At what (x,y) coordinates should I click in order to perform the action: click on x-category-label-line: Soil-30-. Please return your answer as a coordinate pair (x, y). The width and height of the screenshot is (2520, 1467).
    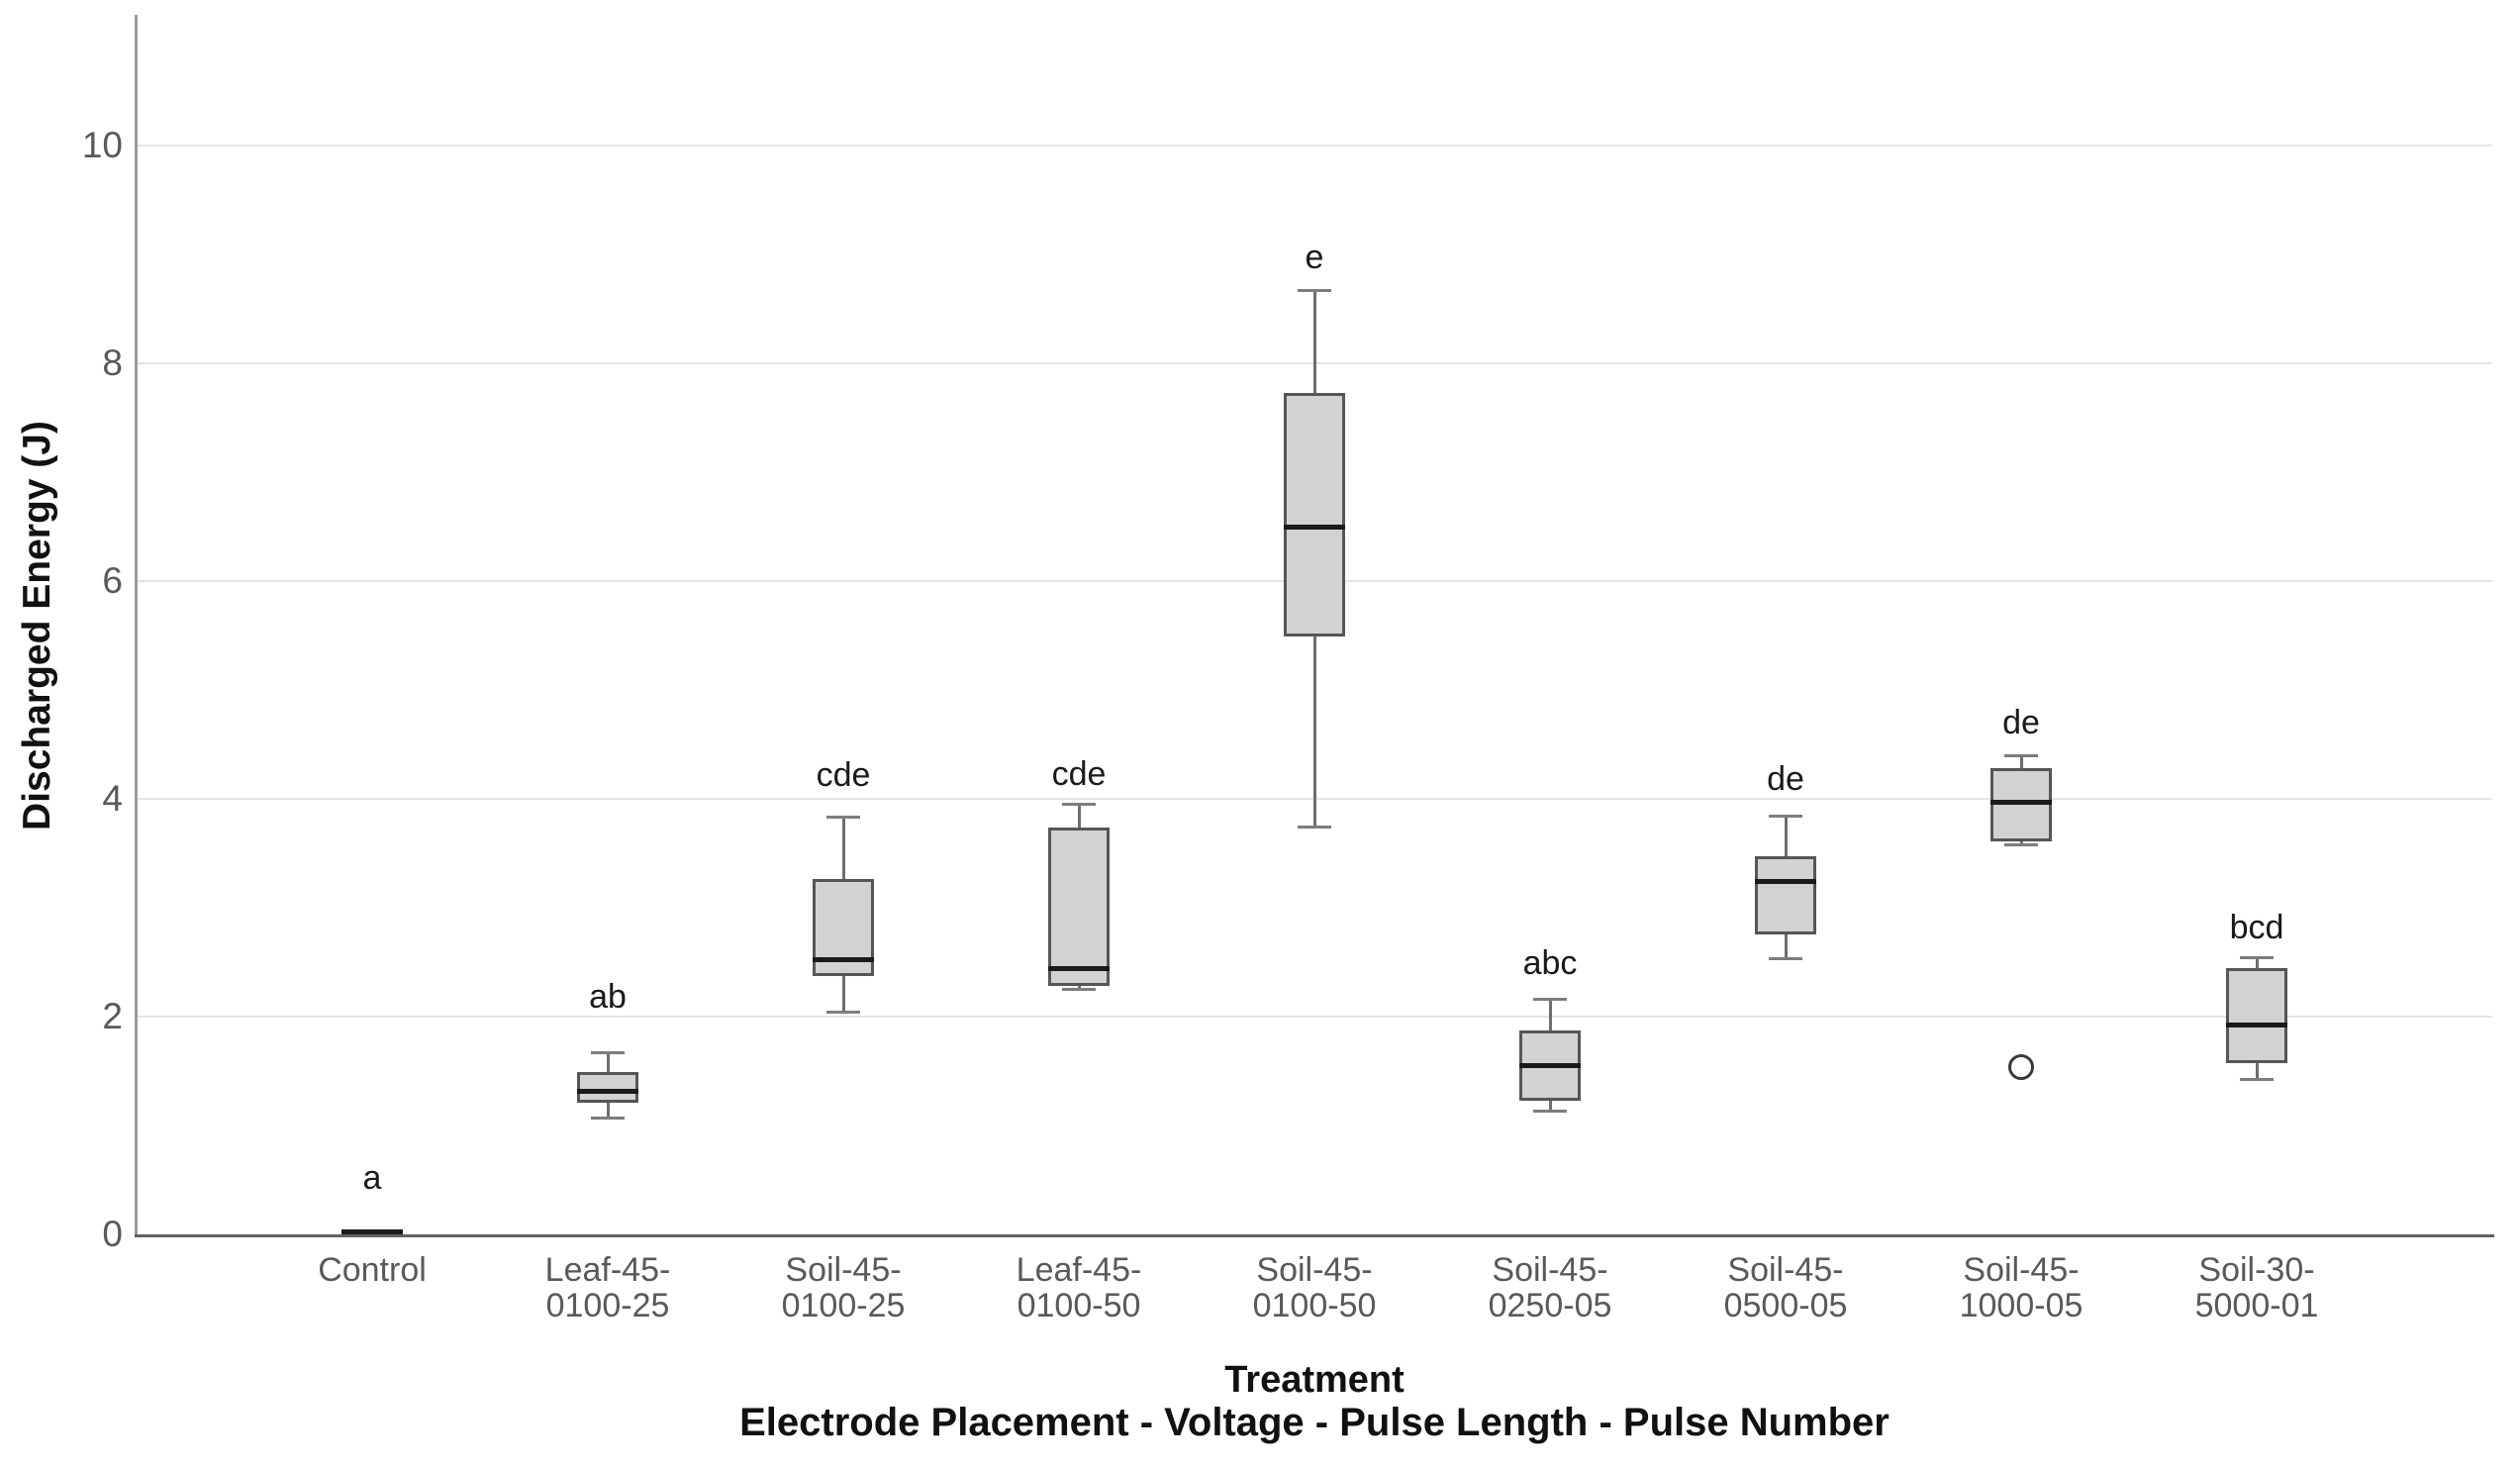
    Looking at the image, I should click on (2256, 1270).